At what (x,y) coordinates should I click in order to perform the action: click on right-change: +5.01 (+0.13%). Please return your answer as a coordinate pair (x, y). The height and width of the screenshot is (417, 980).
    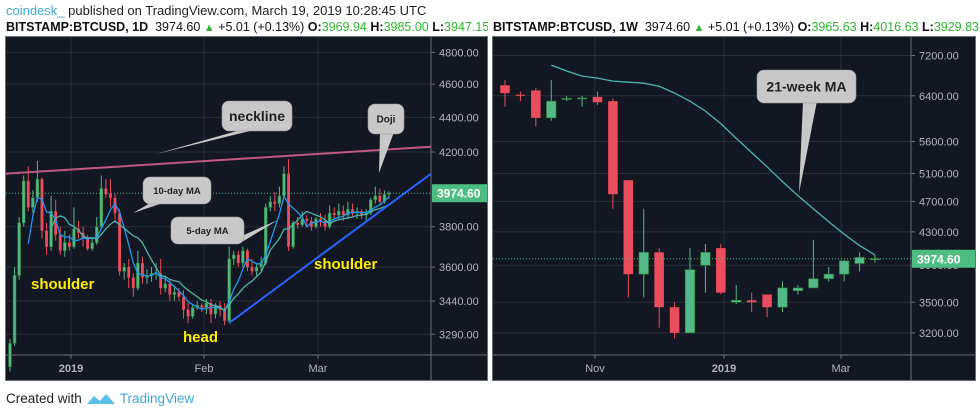
    Looking at the image, I should click on (751, 27).